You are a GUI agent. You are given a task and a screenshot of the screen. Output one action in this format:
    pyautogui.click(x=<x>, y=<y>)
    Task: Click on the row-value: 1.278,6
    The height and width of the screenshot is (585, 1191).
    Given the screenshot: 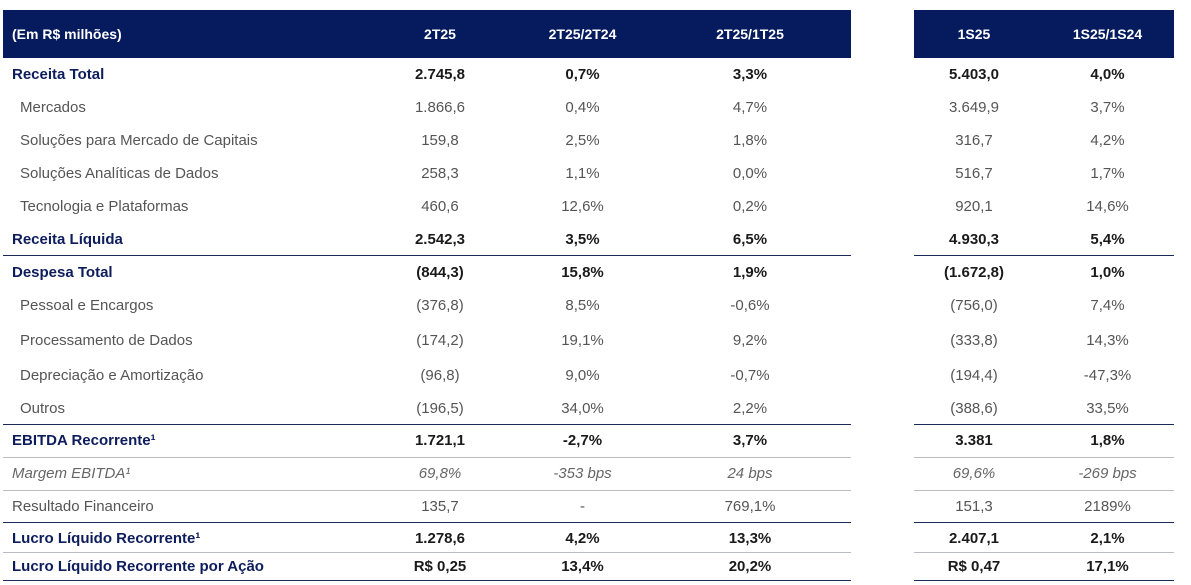 What is the action you would take?
    pyautogui.click(x=440, y=538)
    